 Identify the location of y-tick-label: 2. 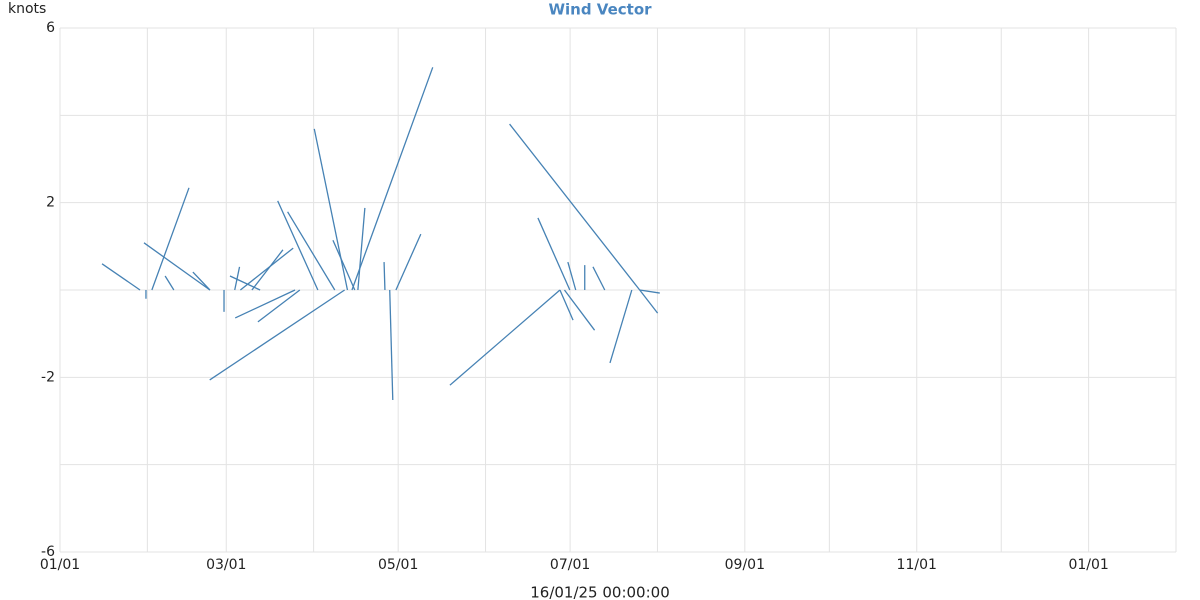
(50, 203).